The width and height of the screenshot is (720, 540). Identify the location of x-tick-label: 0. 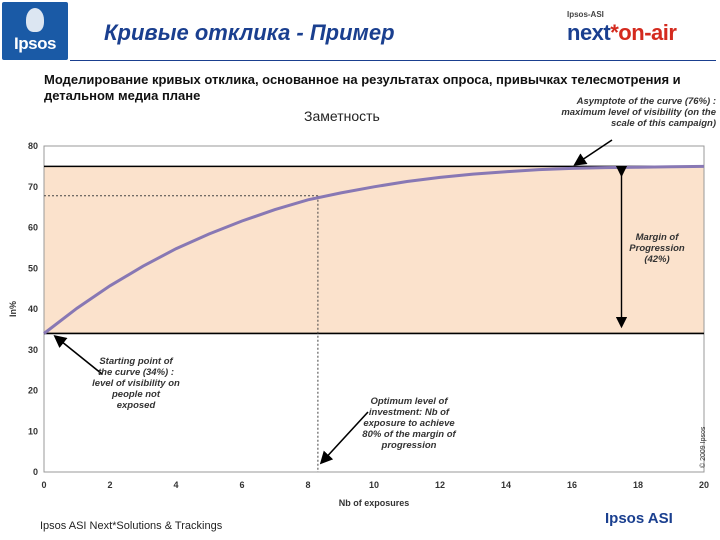
(43, 485).